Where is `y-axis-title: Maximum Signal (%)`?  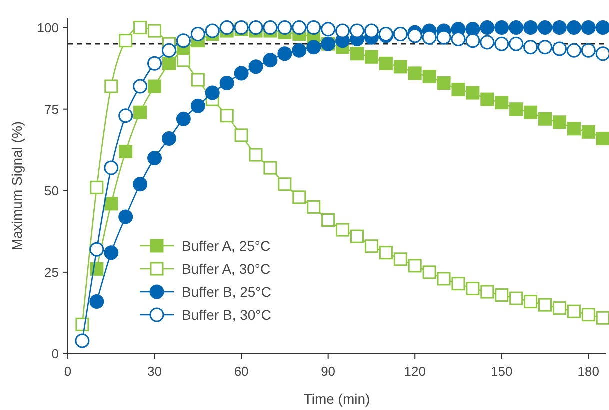
y-axis-title: Maximum Signal (%) is located at coordinates (17, 186).